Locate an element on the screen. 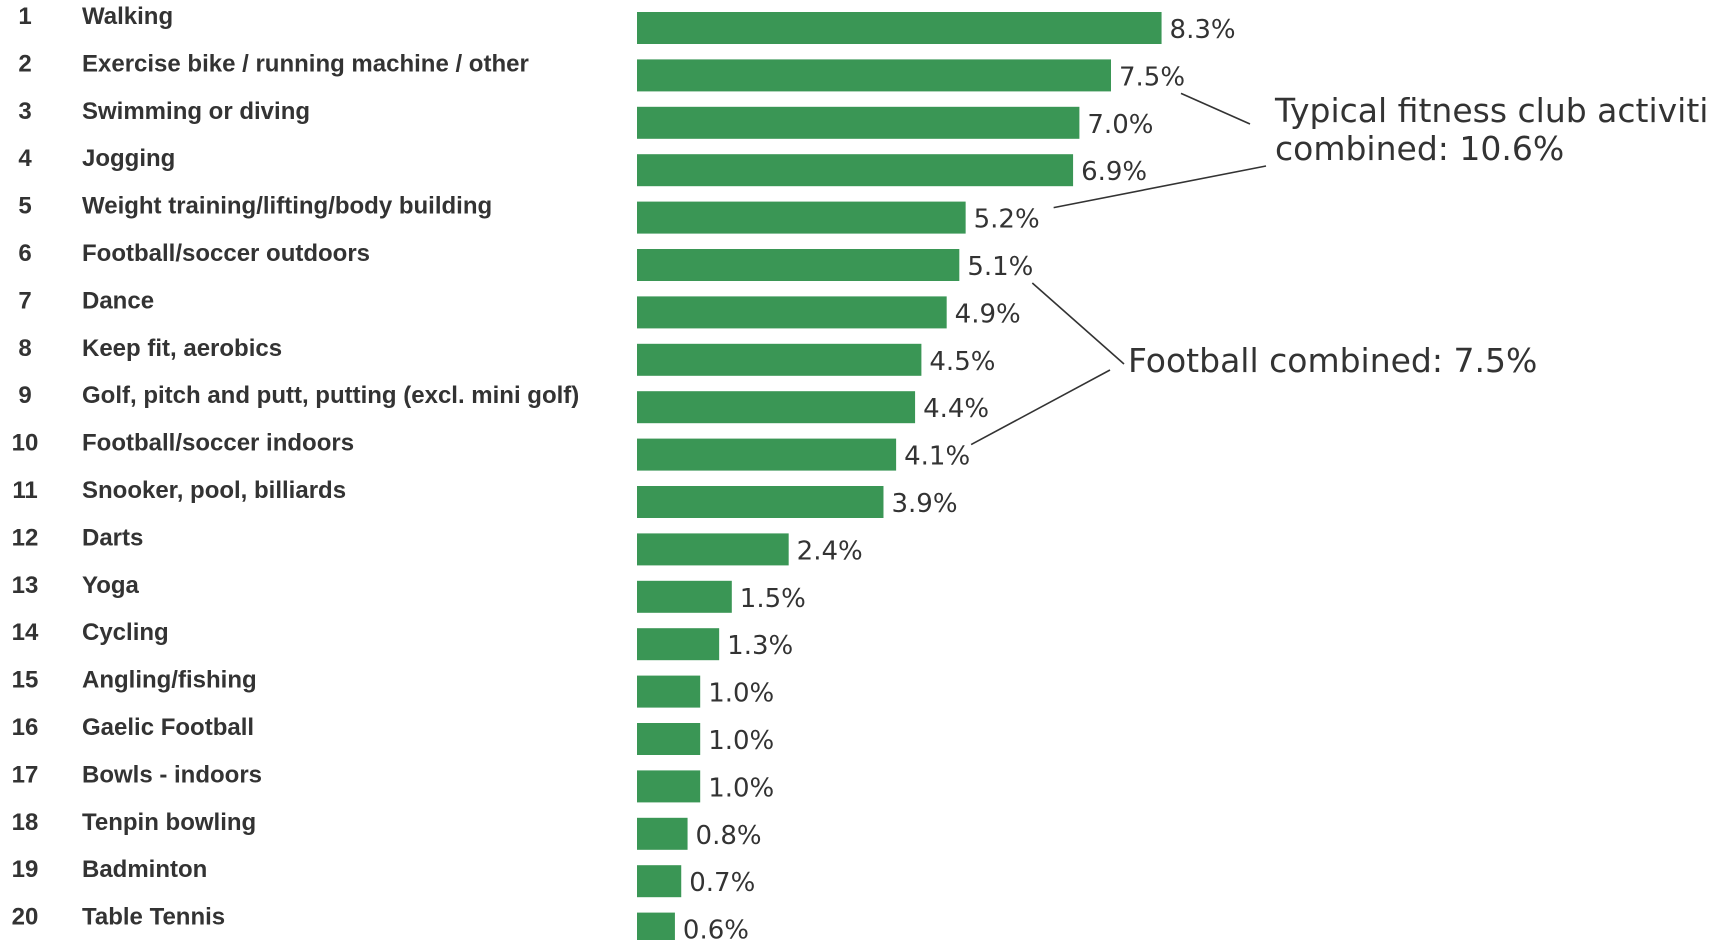 The height and width of the screenshot is (940, 1709). rank-number: 1 is located at coordinates (24, 16).